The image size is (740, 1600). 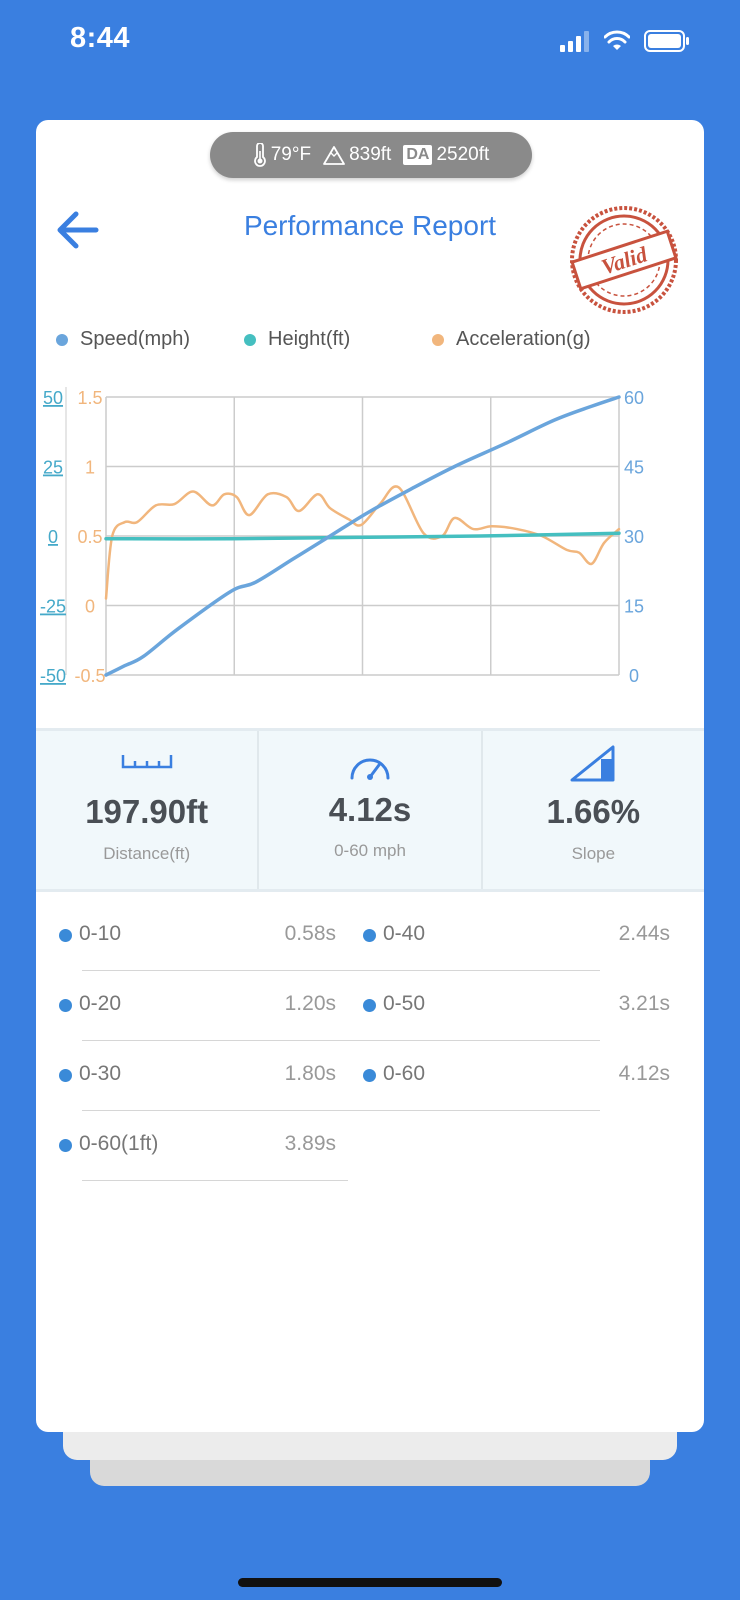 What do you see at coordinates (463, 154) in the screenshot?
I see `density-altitude-value: 2520ft` at bounding box center [463, 154].